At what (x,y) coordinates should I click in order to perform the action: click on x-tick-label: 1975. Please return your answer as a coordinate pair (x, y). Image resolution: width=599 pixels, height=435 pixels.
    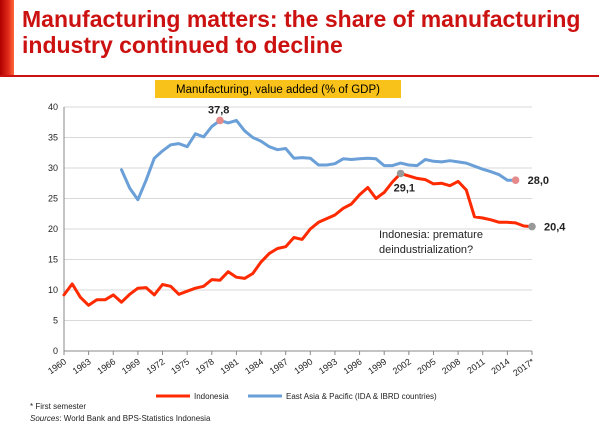
    Looking at the image, I should click on (180, 366).